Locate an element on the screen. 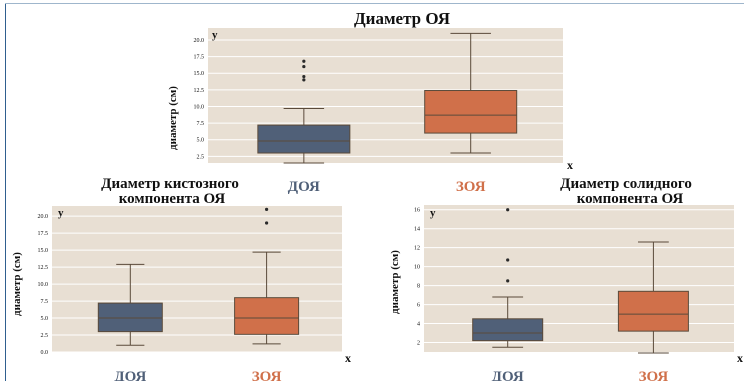  y-tick-label: 0.0 is located at coordinates (45, 353).